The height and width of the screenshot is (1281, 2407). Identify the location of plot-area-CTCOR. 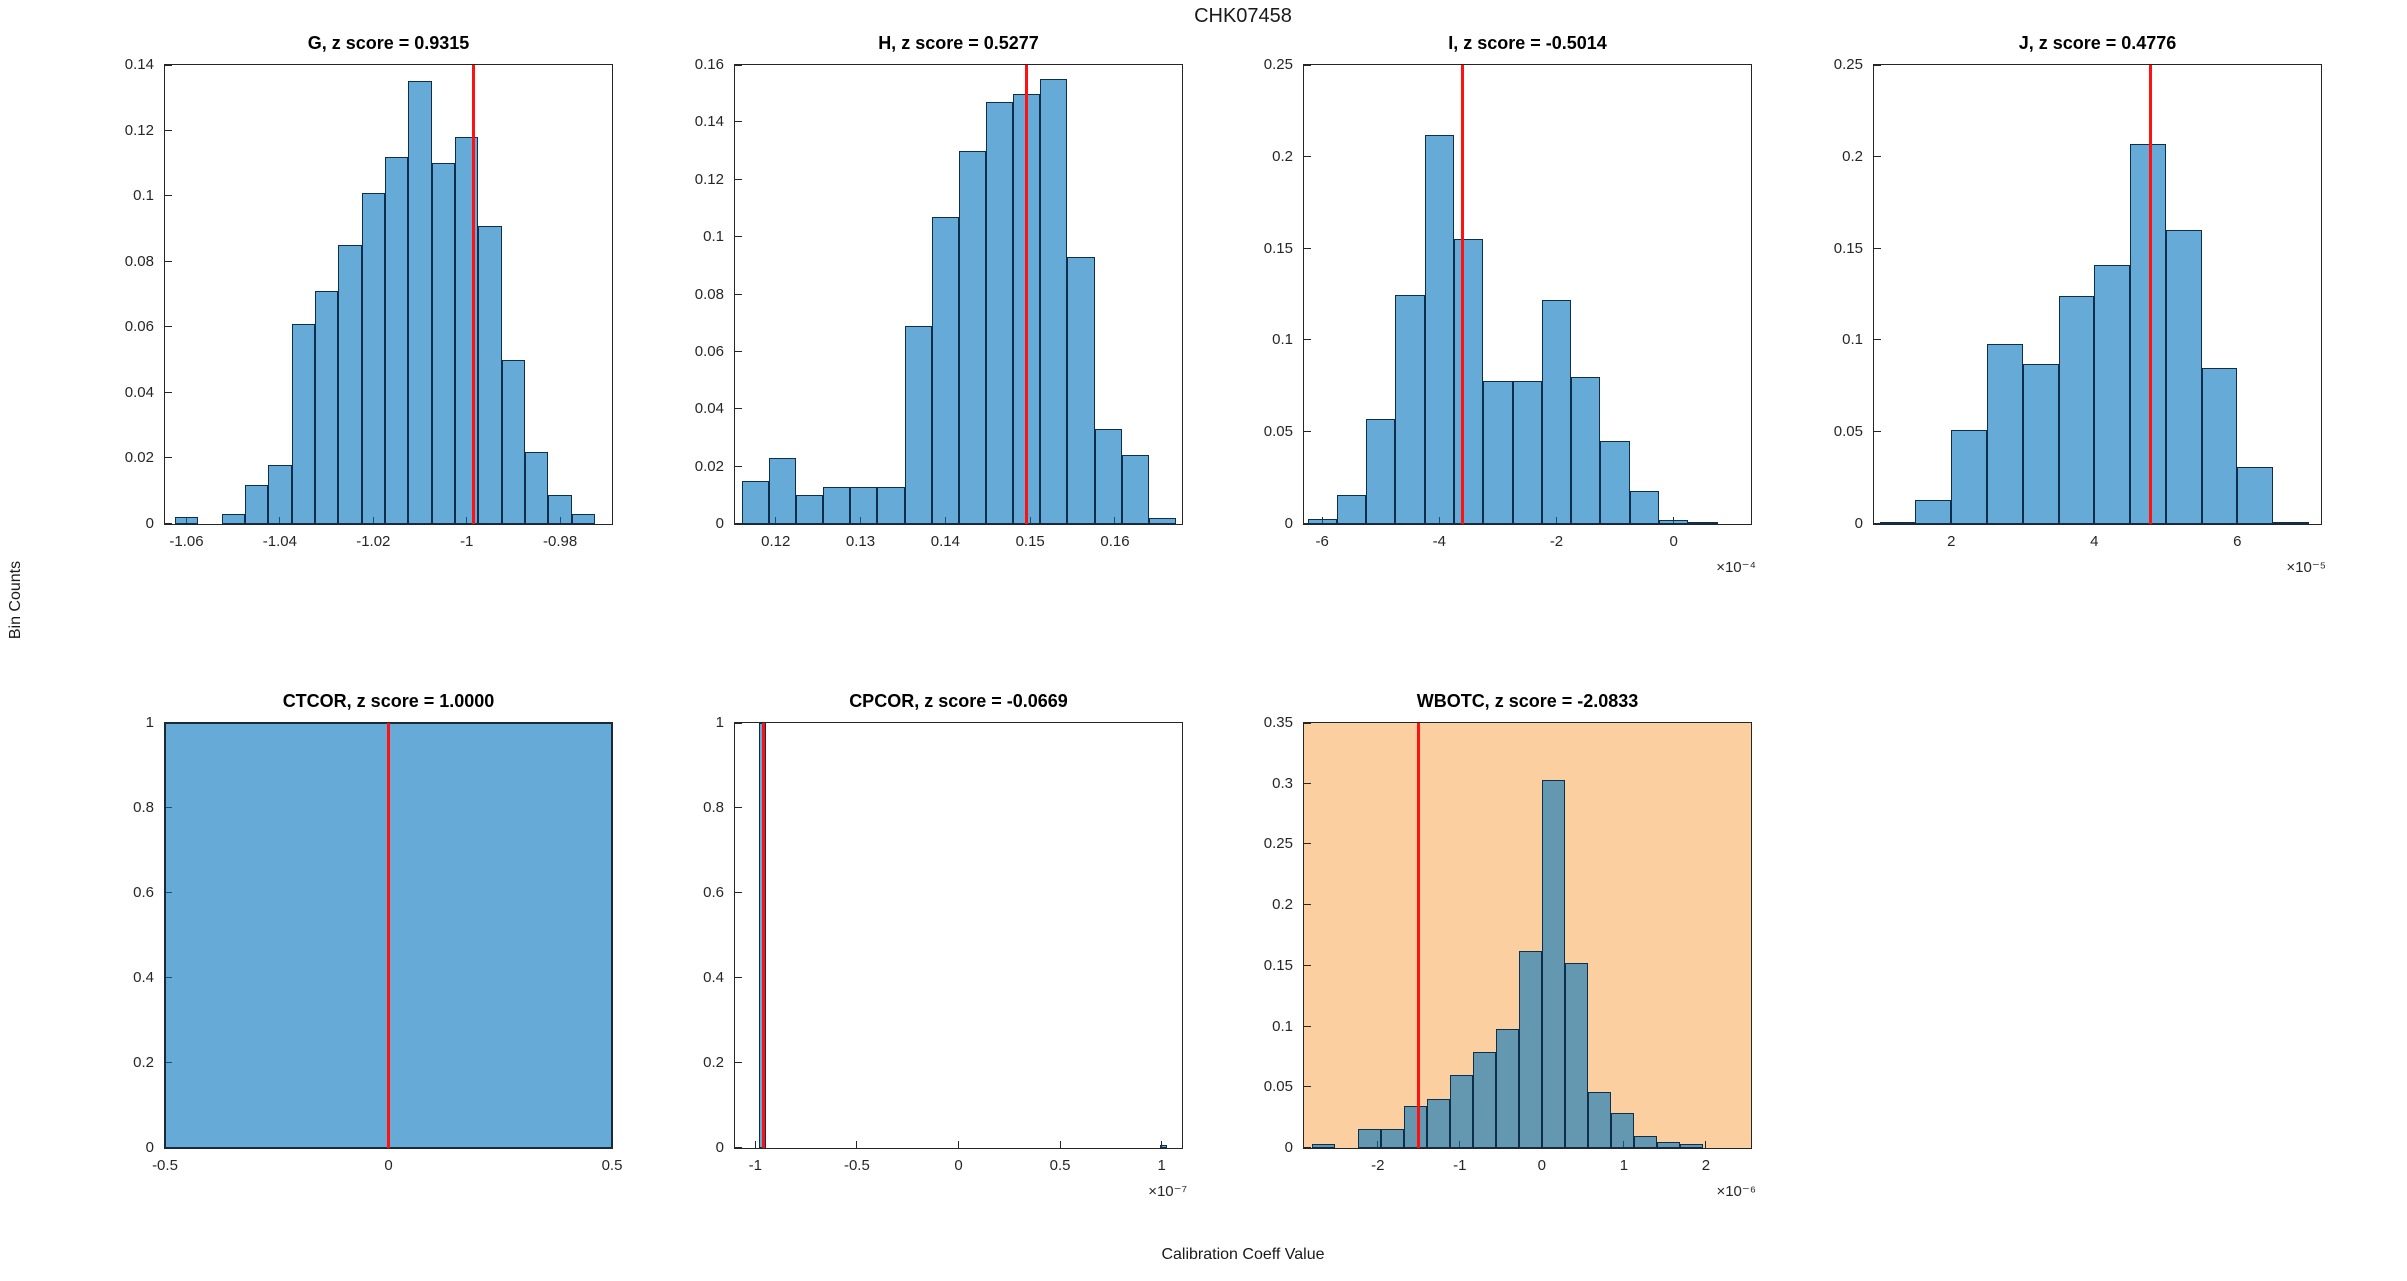
(388, 935).